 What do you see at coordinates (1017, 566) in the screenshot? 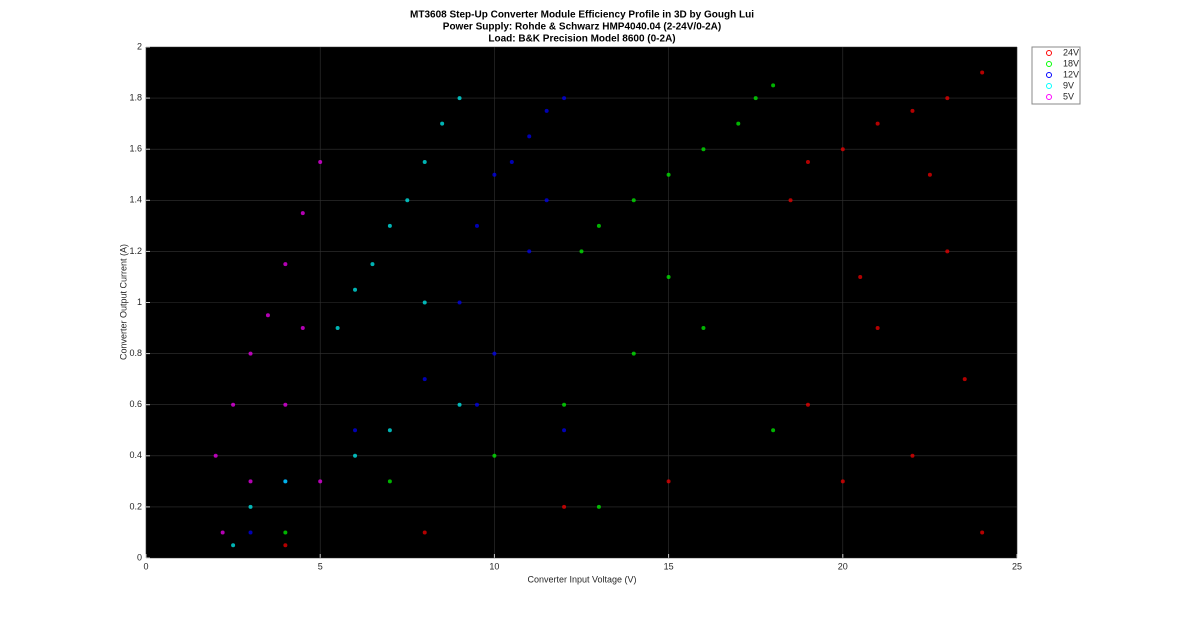
I see `x-tick-label: 25` at bounding box center [1017, 566].